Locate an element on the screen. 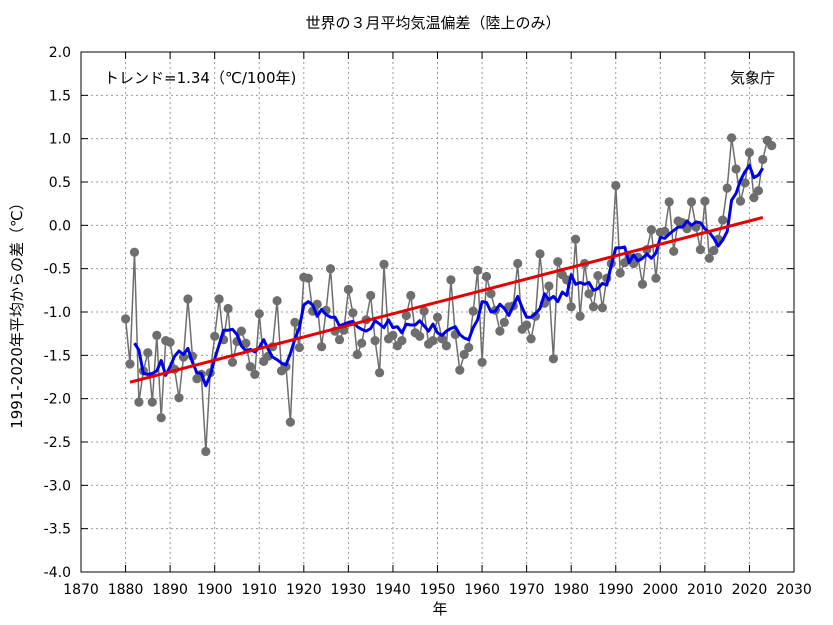 The image size is (833, 625). y-tick-label: -3.5 is located at coordinates (57, 530).